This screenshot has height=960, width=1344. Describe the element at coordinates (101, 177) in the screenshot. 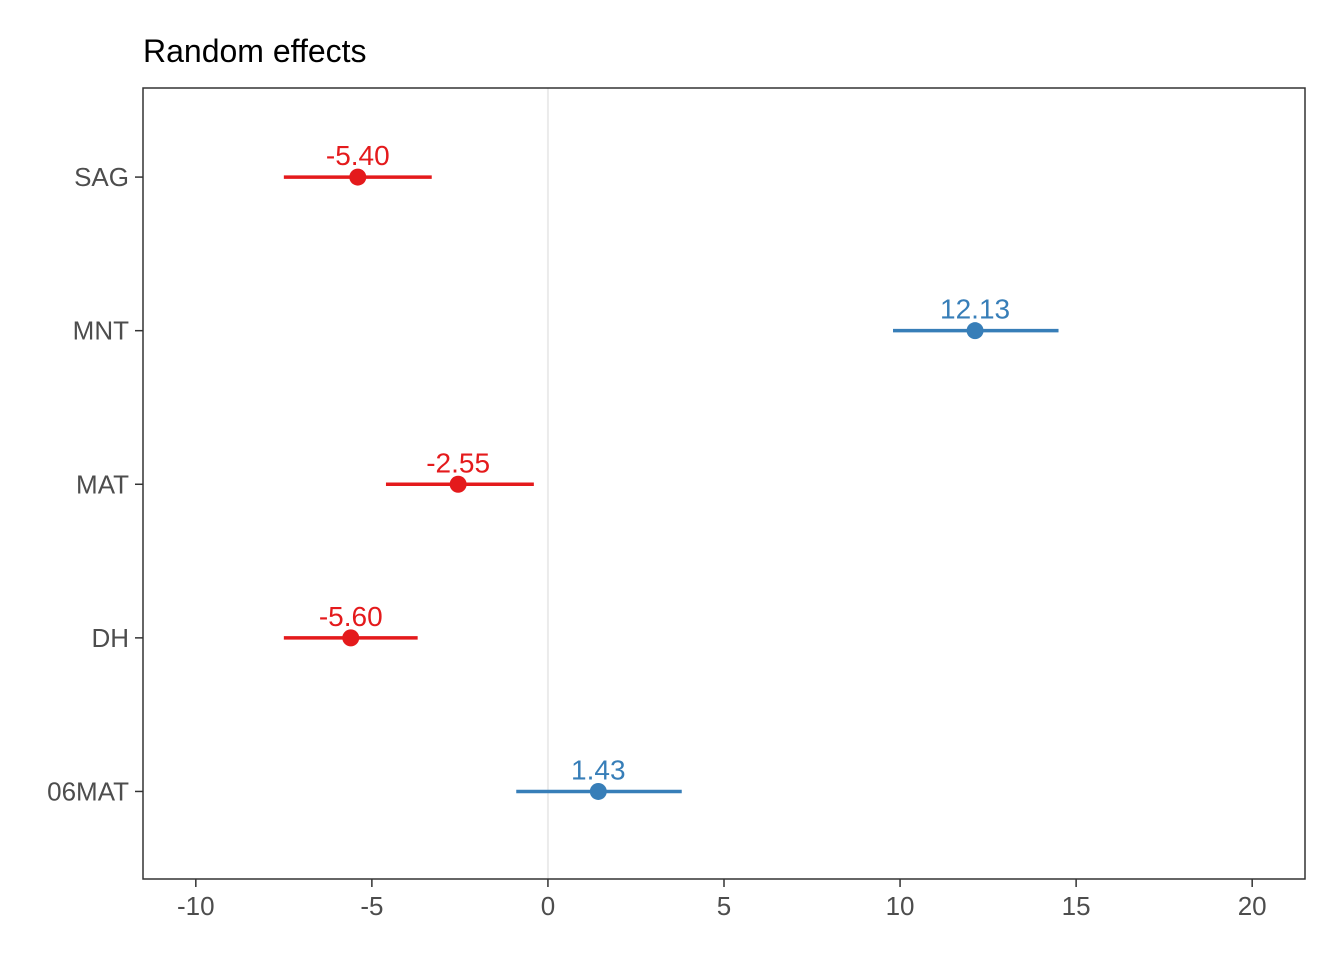

I see `y-tick-label: SAG` at that location.